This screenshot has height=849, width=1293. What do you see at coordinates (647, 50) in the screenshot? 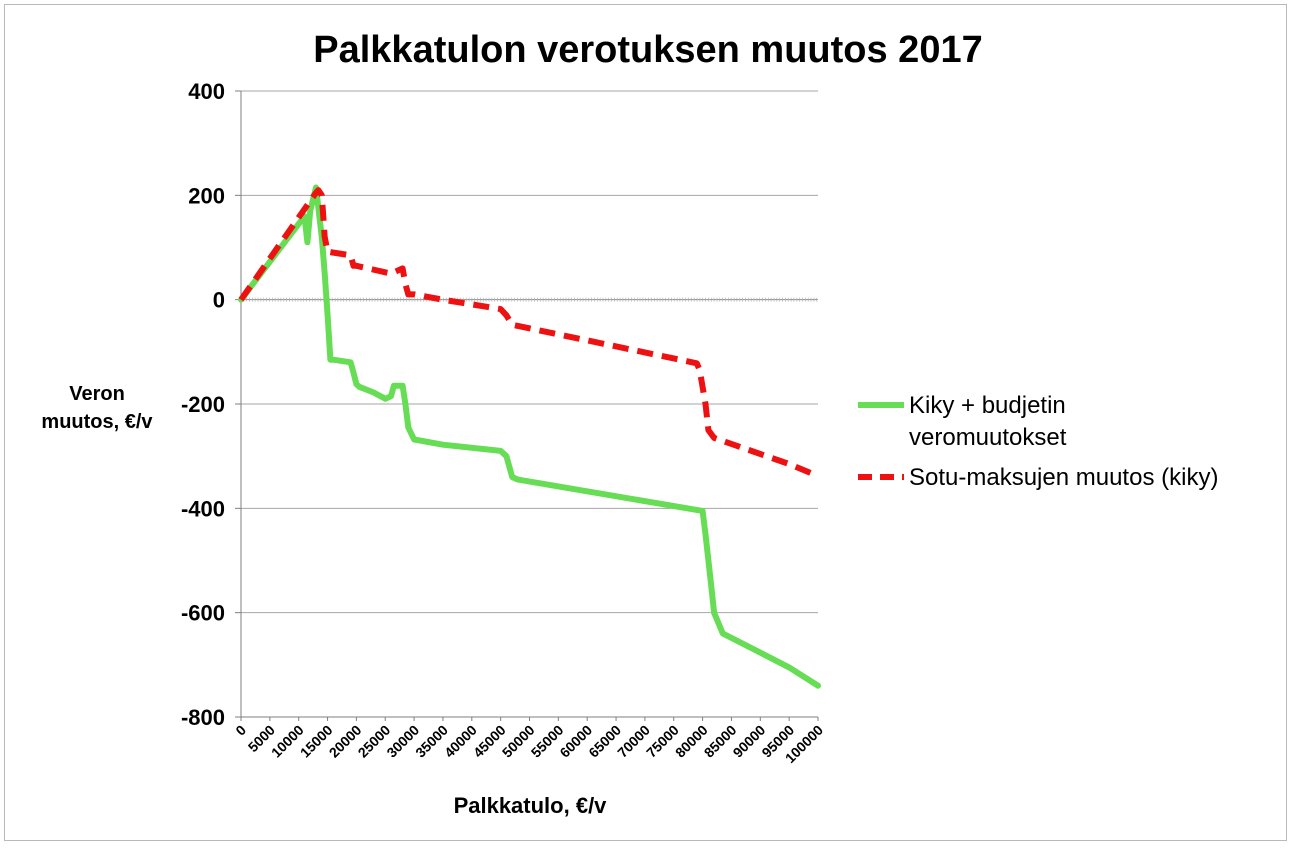
I see `chart-title: Palkkatulon verotuksen muutos 2017` at bounding box center [647, 50].